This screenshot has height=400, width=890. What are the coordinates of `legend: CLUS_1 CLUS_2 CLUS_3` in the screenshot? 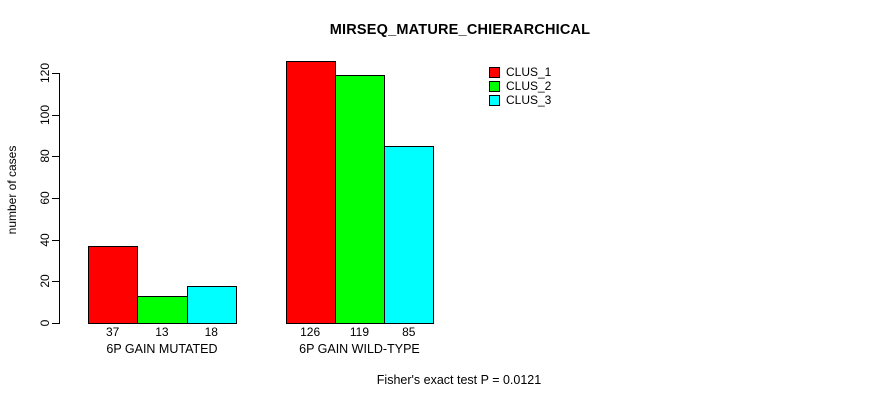 It's located at (520, 86).